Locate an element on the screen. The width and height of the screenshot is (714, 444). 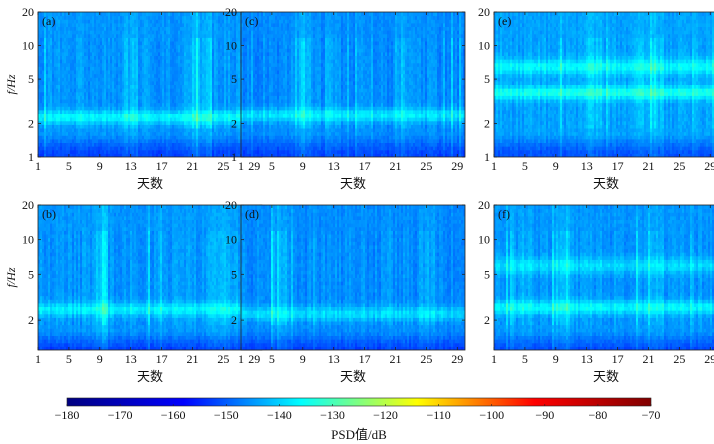
colorbar-tick-label: −90 is located at coordinates (544, 415).